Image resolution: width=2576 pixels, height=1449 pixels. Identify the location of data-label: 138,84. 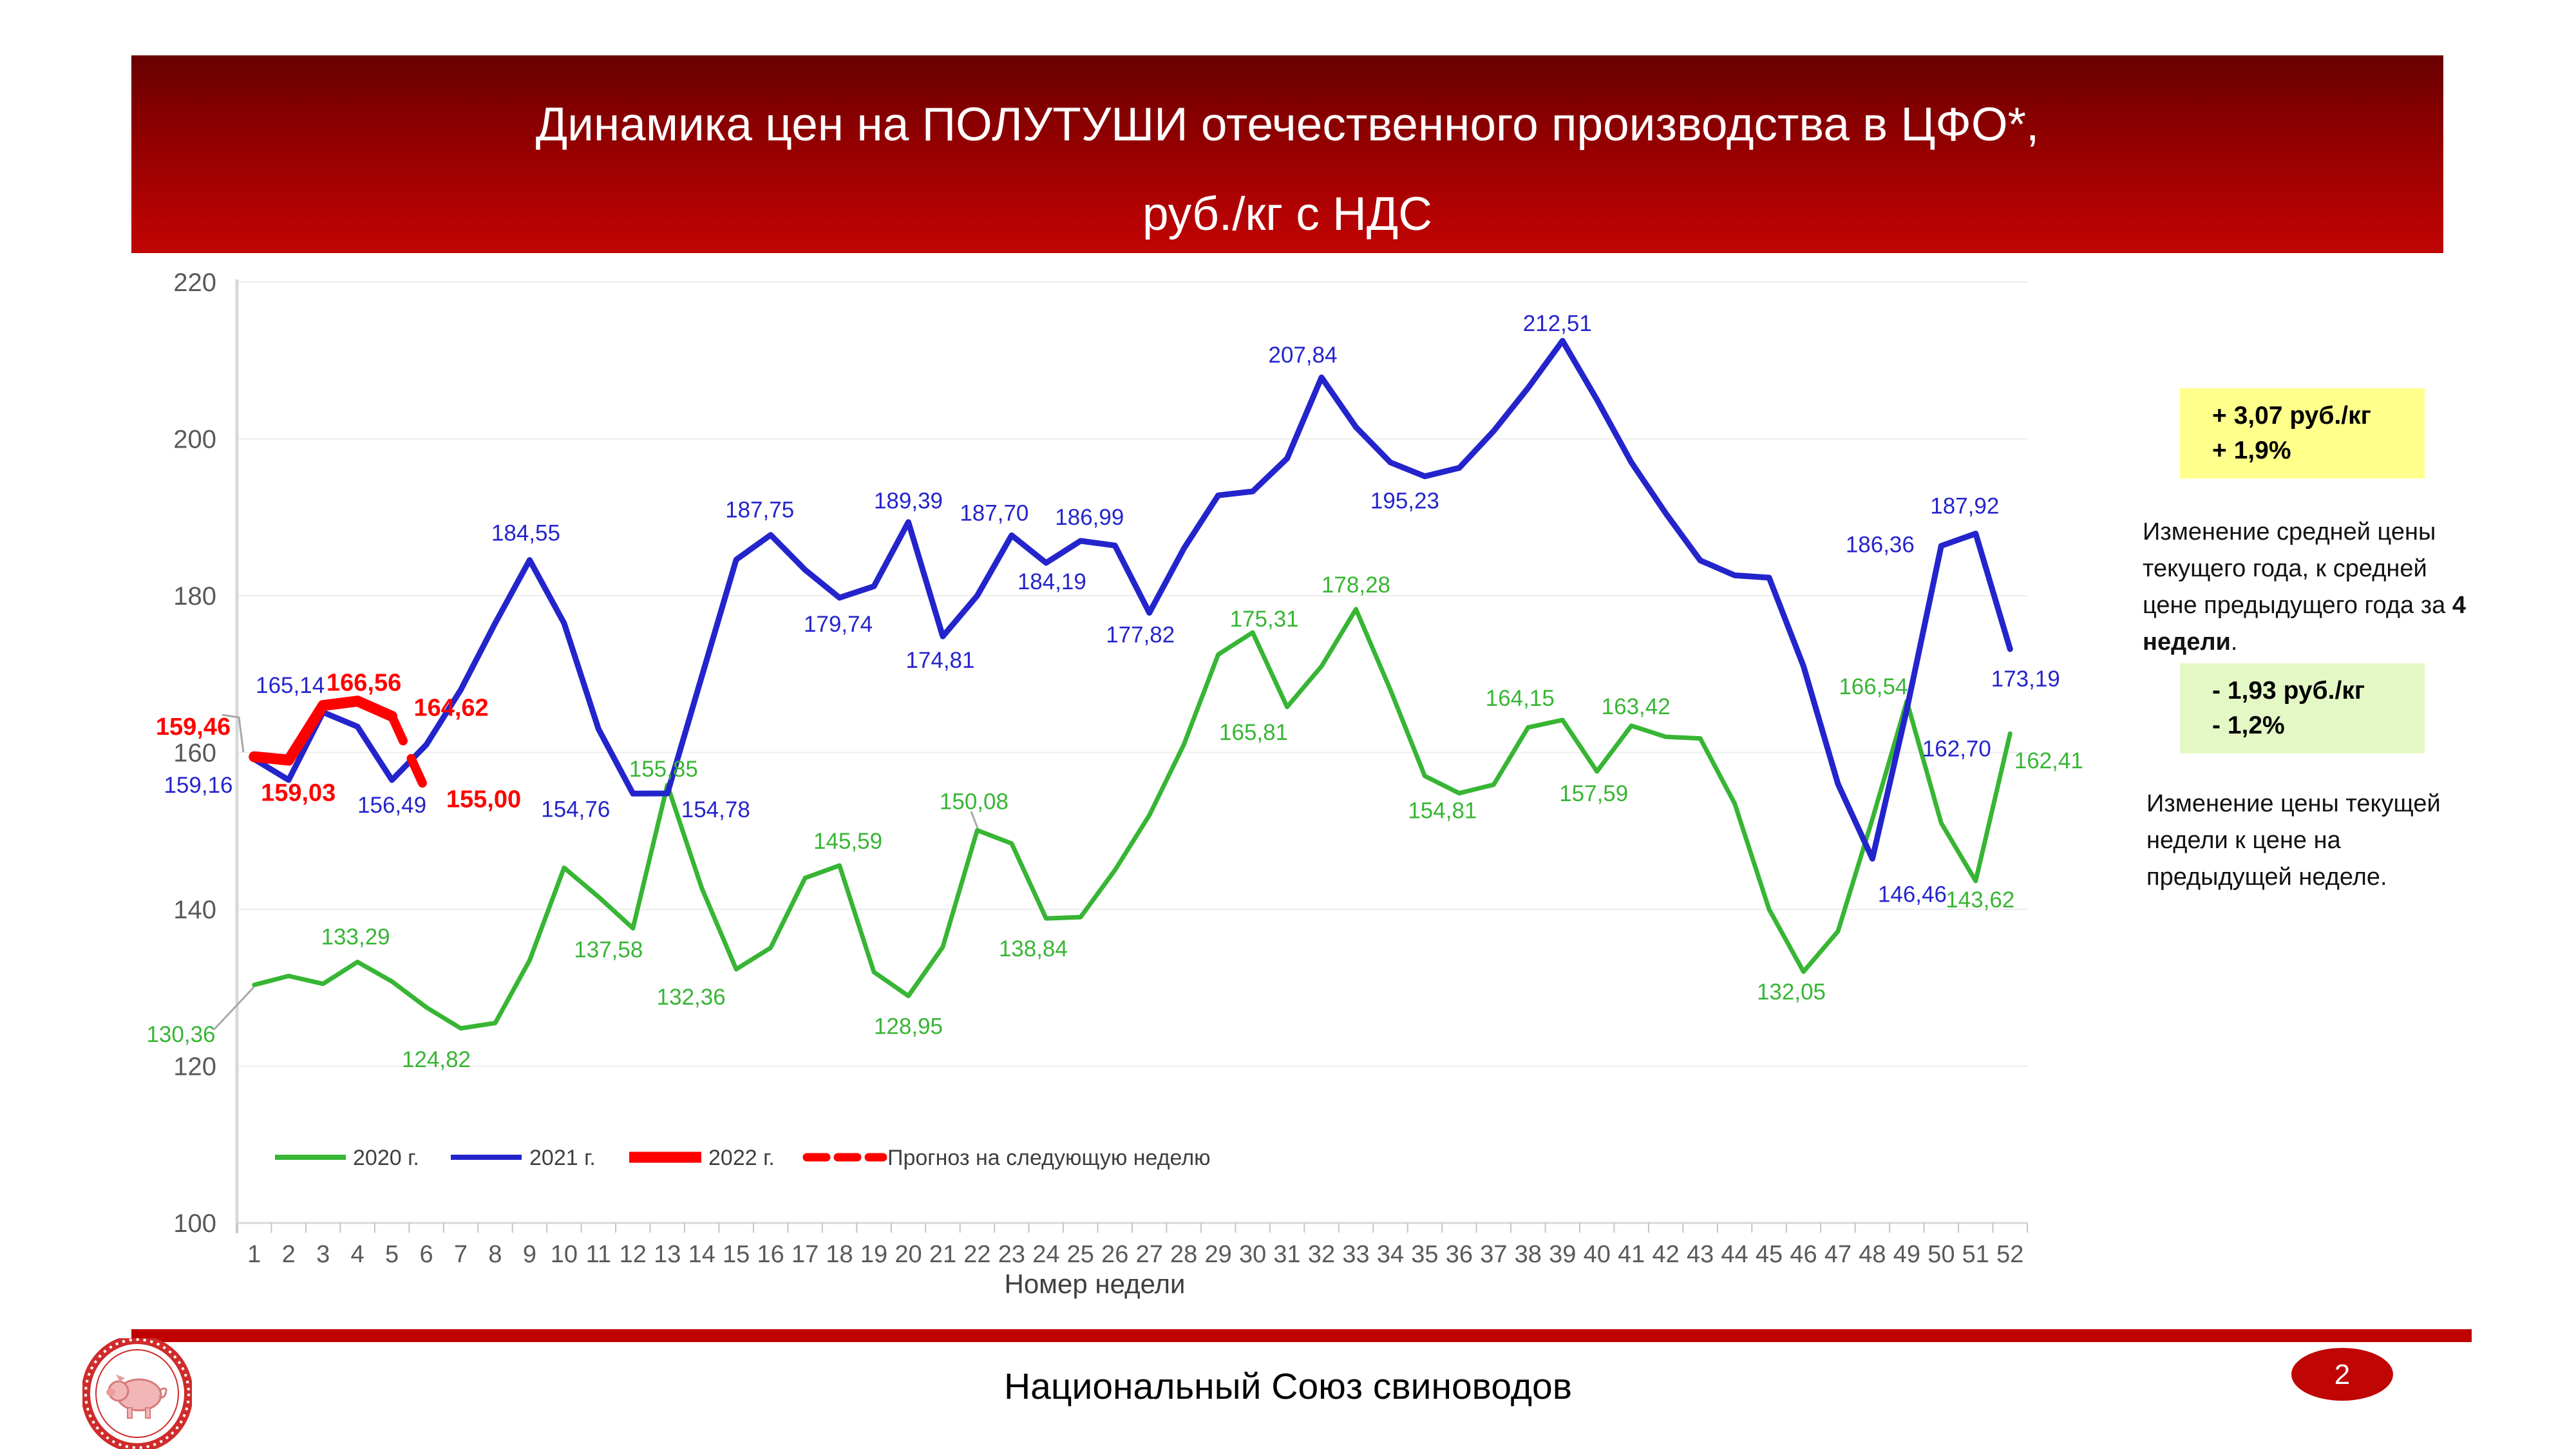
(1033, 948).